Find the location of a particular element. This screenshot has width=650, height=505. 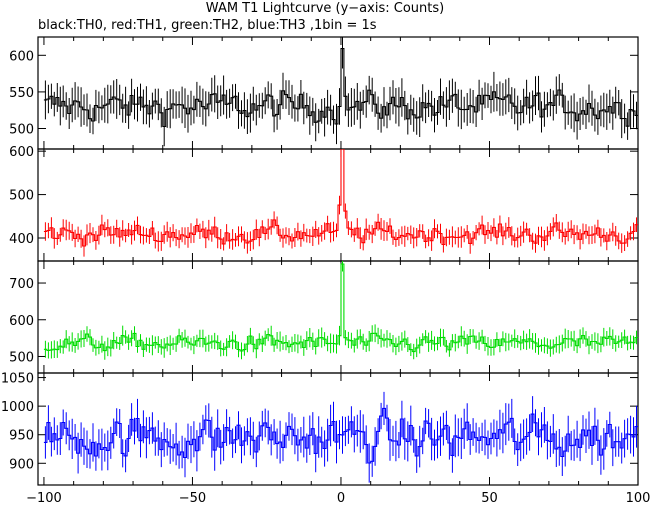

y-tick-label: 1050 is located at coordinates (17, 379).